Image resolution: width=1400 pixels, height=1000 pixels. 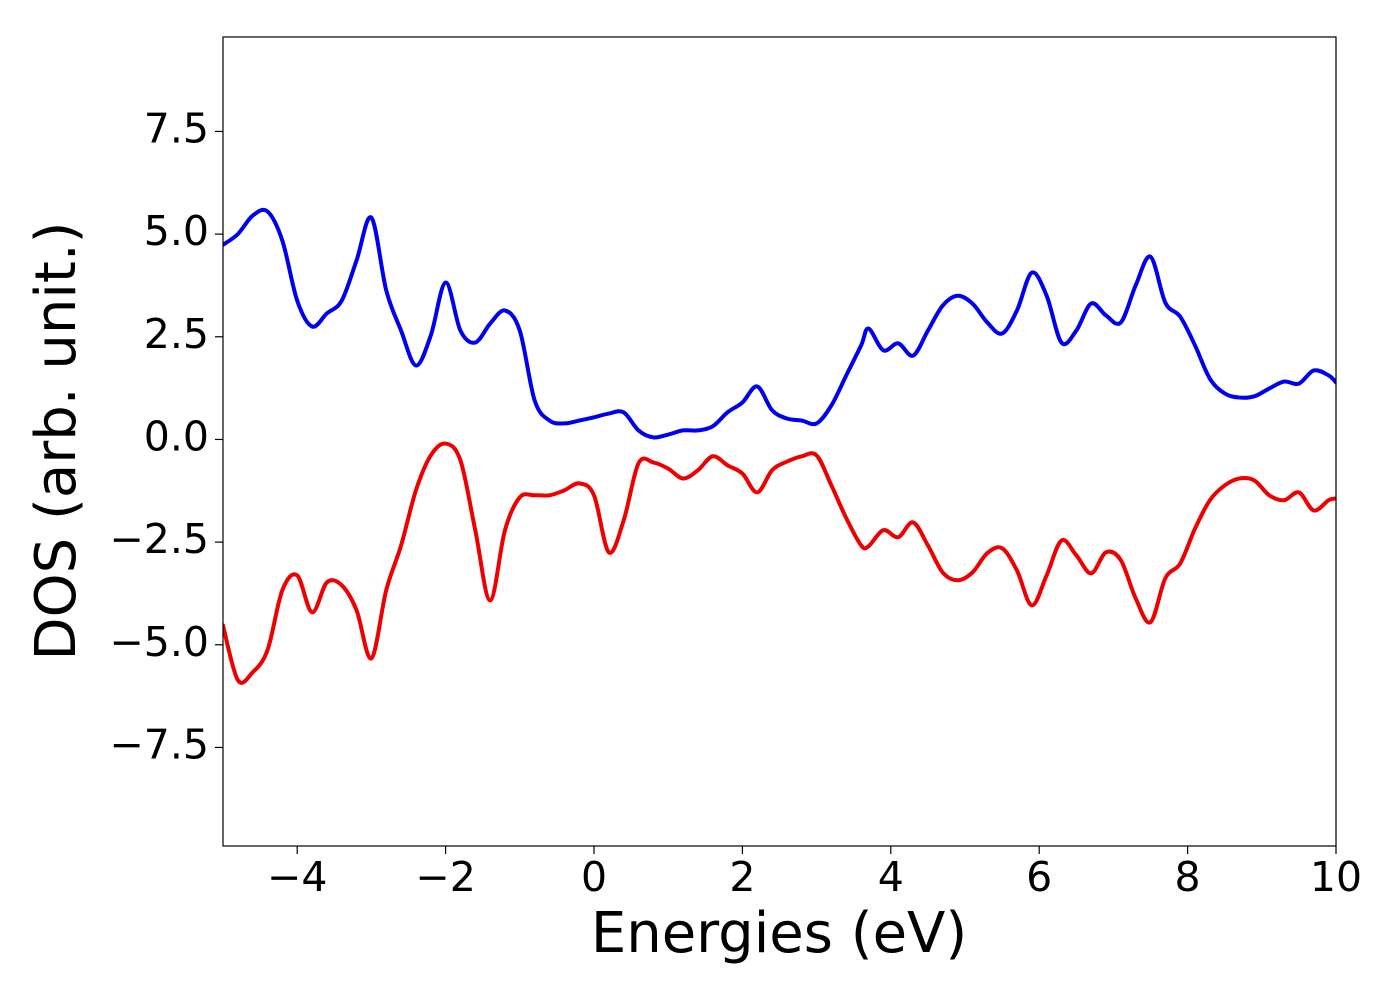 What do you see at coordinates (891, 877) in the screenshot?
I see `x-tick-label: 4` at bounding box center [891, 877].